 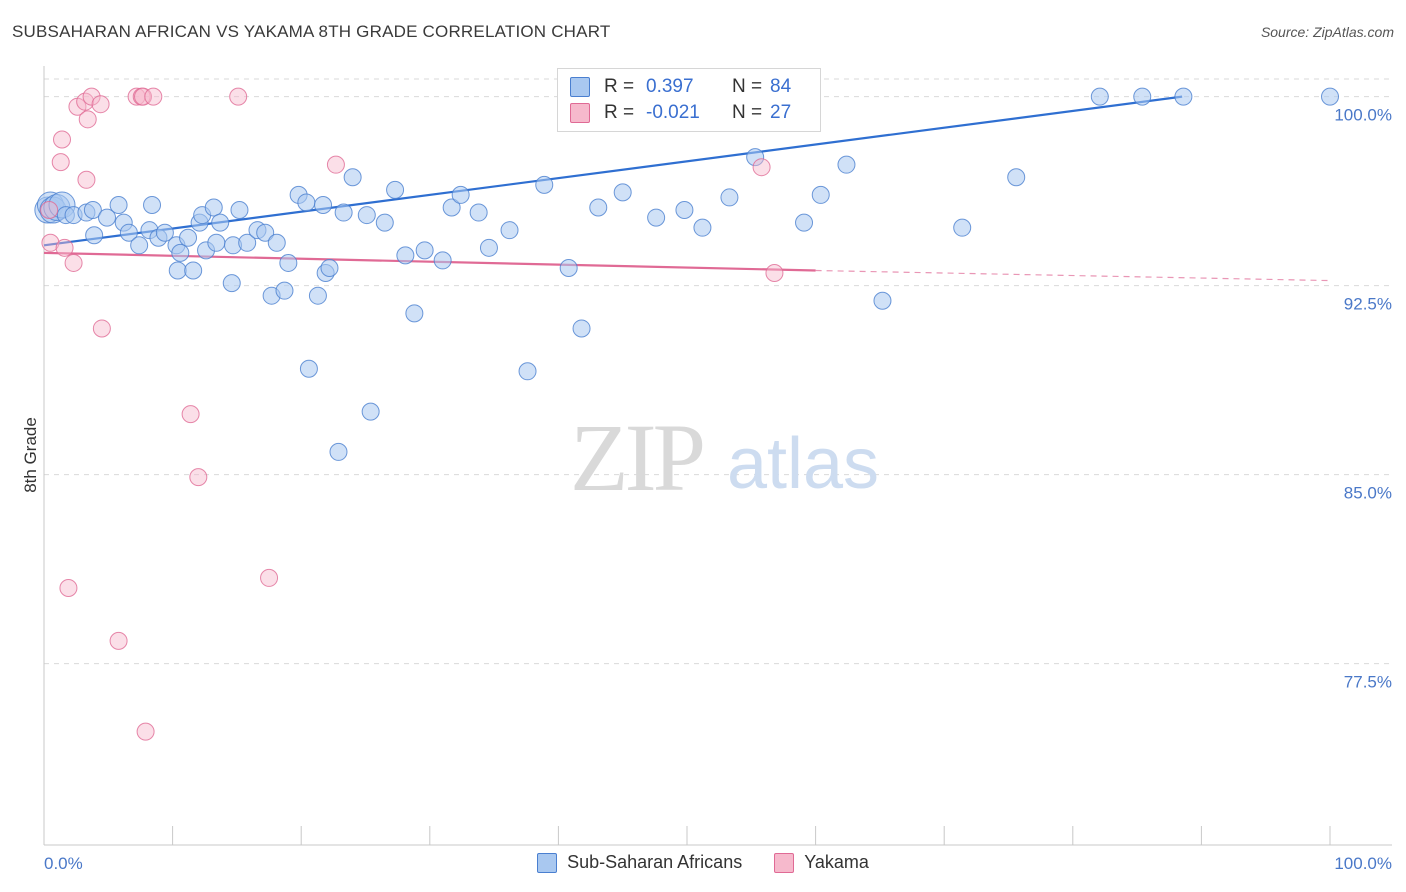 I want to click on legend-r-value: 0.397, so click(x=670, y=86).